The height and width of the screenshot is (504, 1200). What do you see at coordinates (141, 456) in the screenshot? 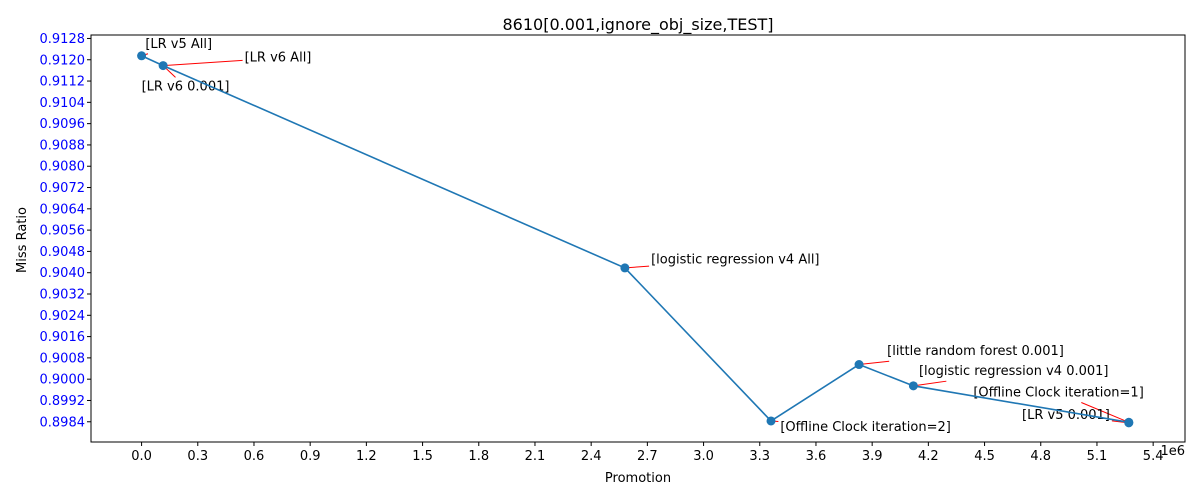
I see `x-tick-label: 0.0` at bounding box center [141, 456].